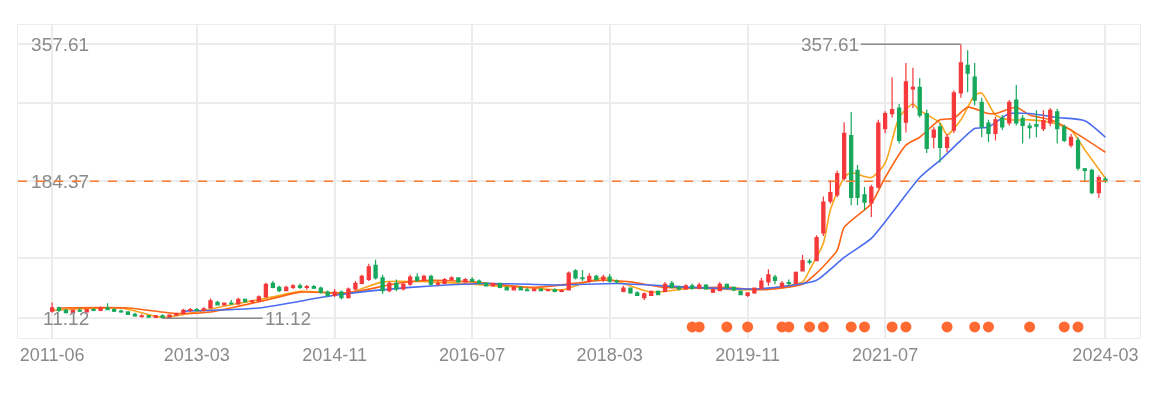  I want to click on y-tick-label: 357.61, so click(60, 44).